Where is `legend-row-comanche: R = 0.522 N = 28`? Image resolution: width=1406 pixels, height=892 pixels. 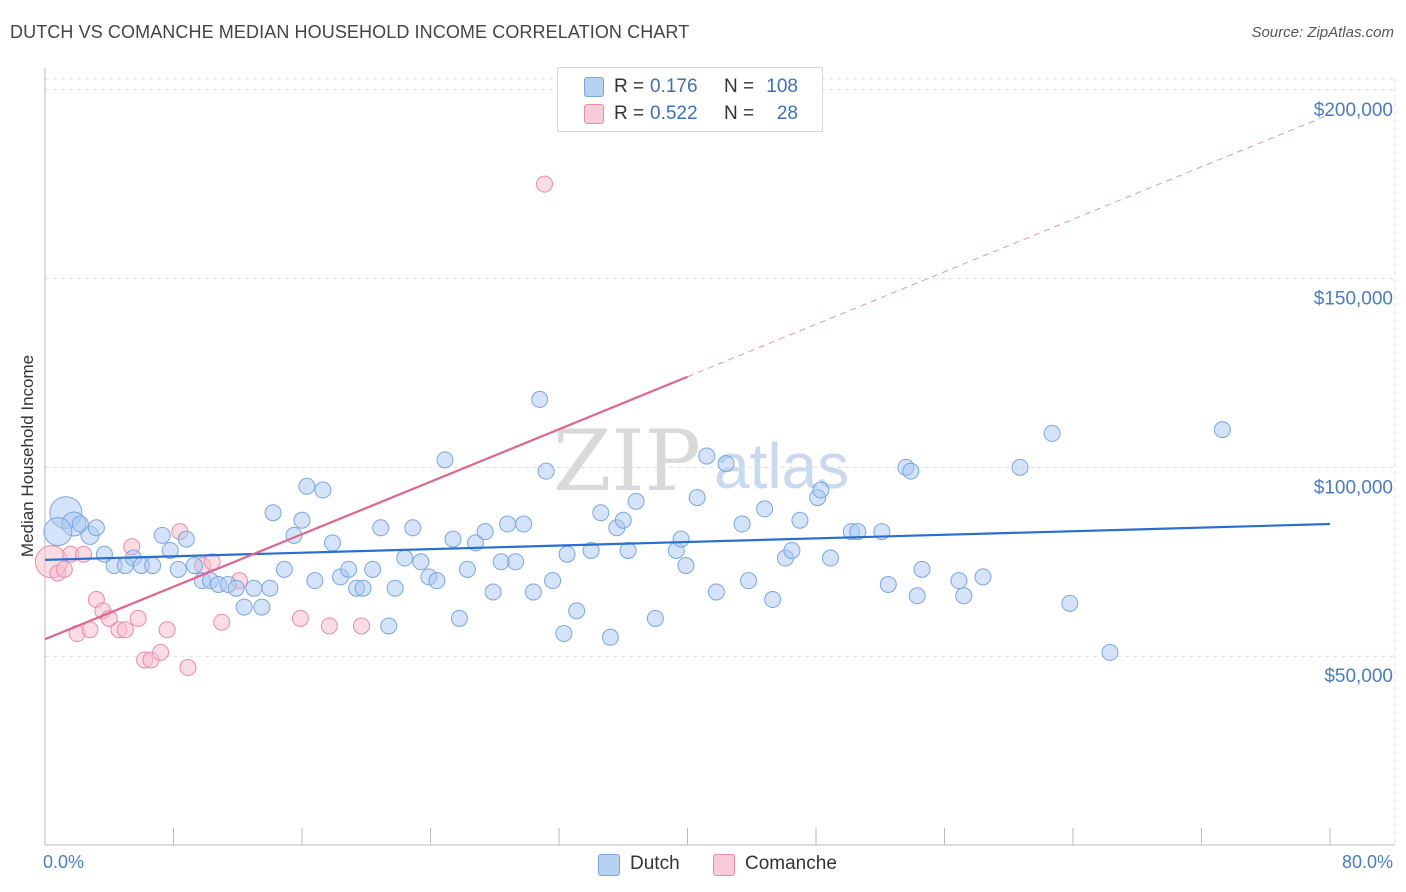
legend-row-comanche: R = 0.522 N = 28 is located at coordinates (690, 114).